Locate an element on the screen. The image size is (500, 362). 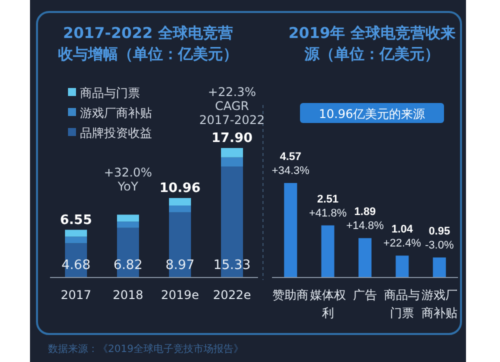
x-tick-label: 媒体权利 is located at coordinates (328, 304).